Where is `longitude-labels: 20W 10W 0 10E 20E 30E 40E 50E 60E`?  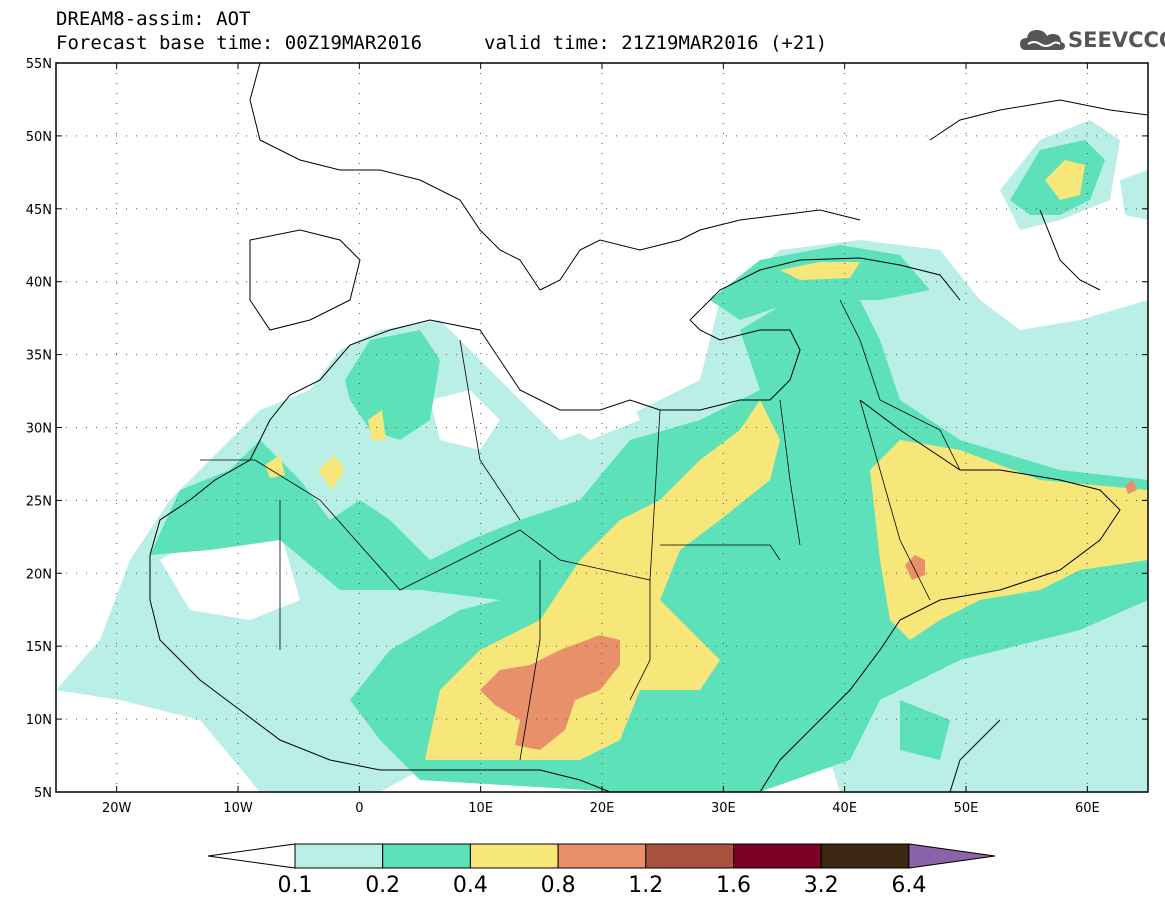 longitude-labels: 20W 10W 0 10E 20E 30E 40E 50E 60E is located at coordinates (601, 808).